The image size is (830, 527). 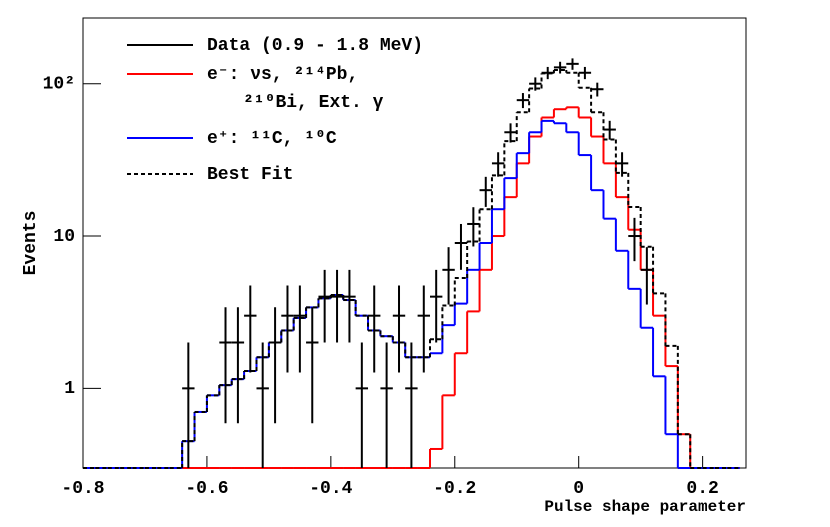 I want to click on y-axis-label: Events, so click(x=31, y=243).